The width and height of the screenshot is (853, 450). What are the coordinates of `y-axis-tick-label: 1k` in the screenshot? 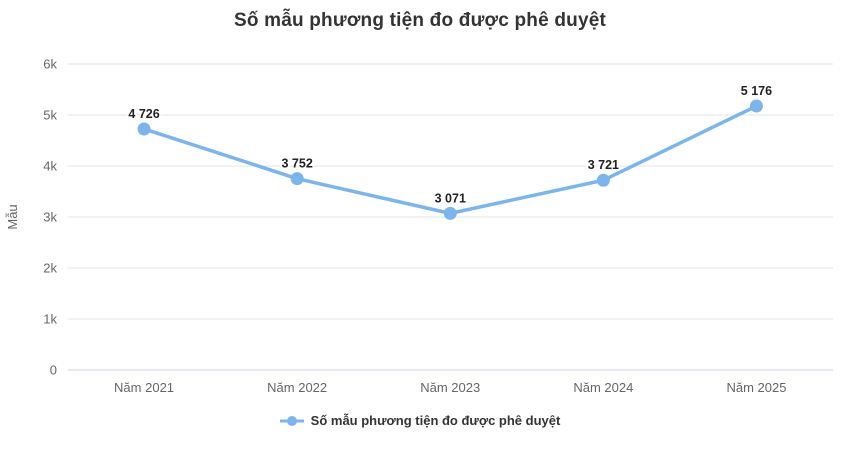 It's located at (50, 319).